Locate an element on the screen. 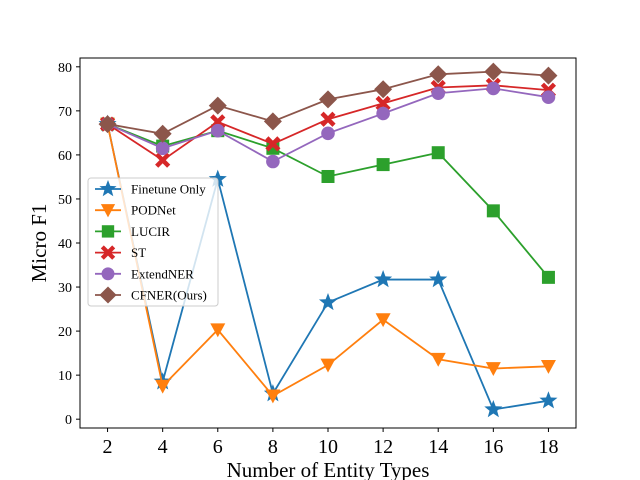 This screenshot has width=640, height=480. legend-item: CFNER(Ours) is located at coordinates (151, 295).